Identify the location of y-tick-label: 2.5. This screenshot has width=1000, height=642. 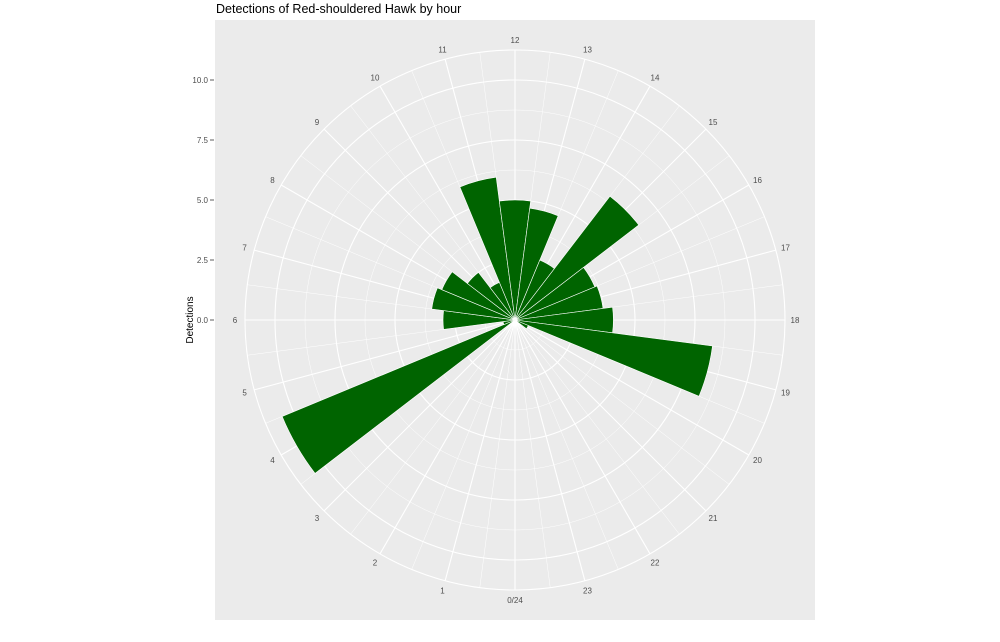
(203, 260).